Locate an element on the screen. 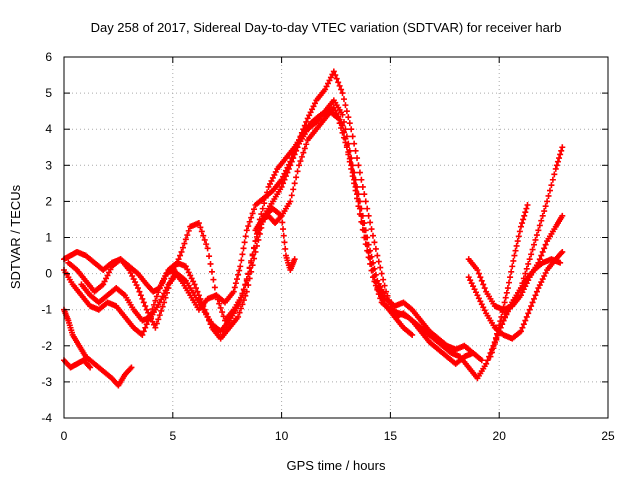 This screenshot has width=640, height=480. y-tick-label: 1 is located at coordinates (48, 238).